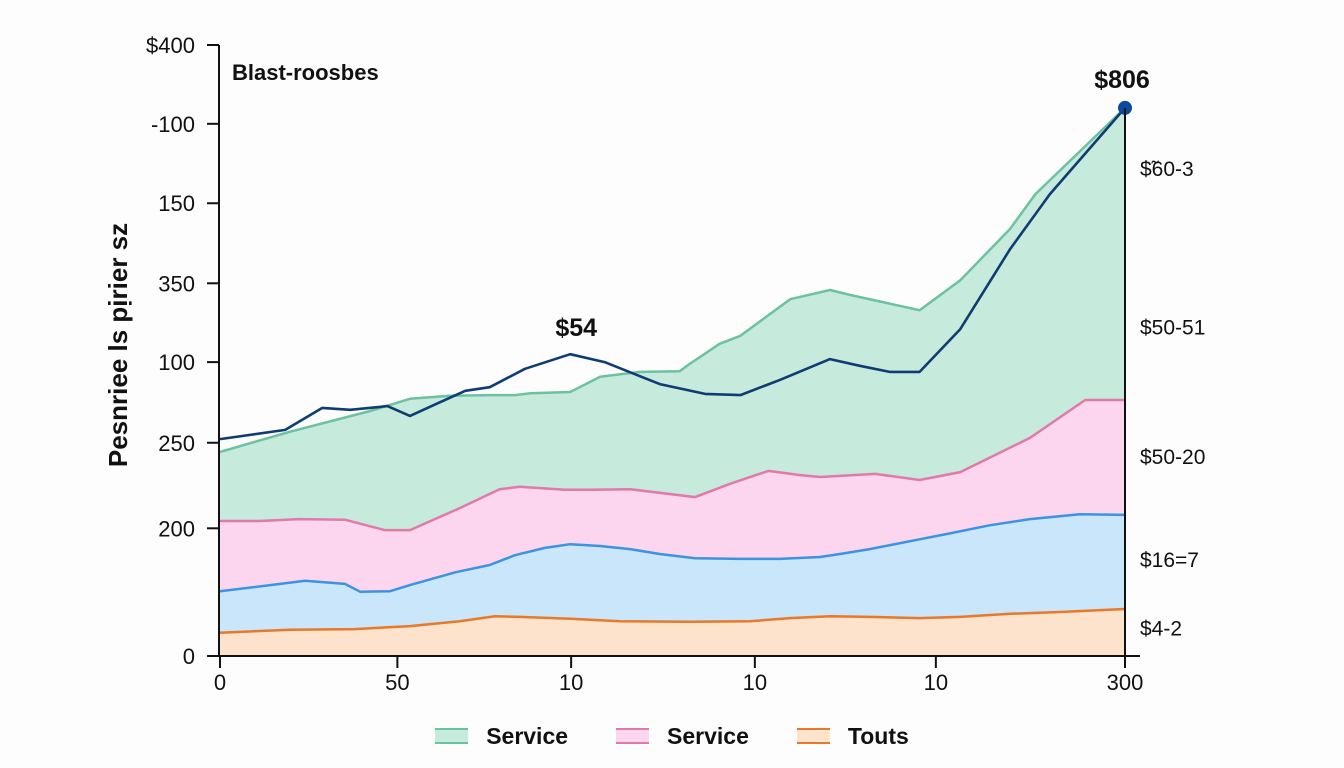 The image size is (1344, 768). Describe the element at coordinates (170, 45) in the screenshot. I see `y-tick-label: $400` at that location.